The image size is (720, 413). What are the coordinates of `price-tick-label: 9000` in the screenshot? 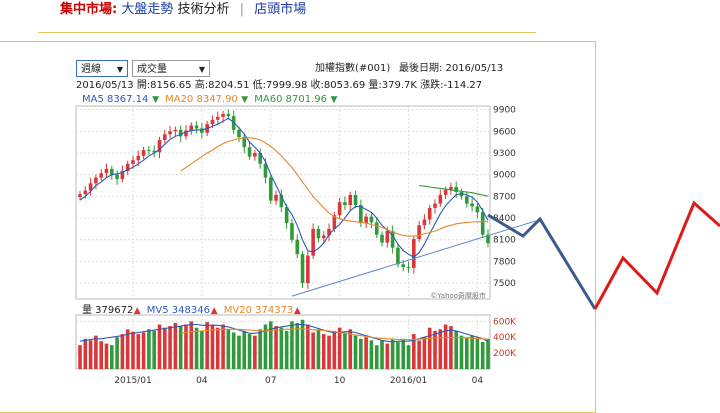 It's located at (504, 176).